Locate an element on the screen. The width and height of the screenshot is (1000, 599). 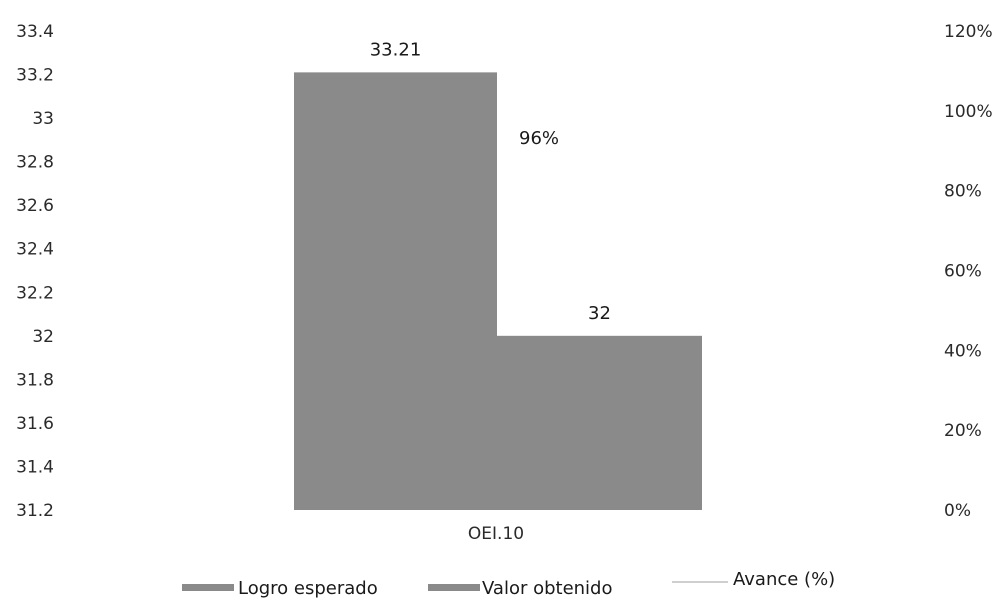
bar-data-label: 33.21 is located at coordinates (396, 49).